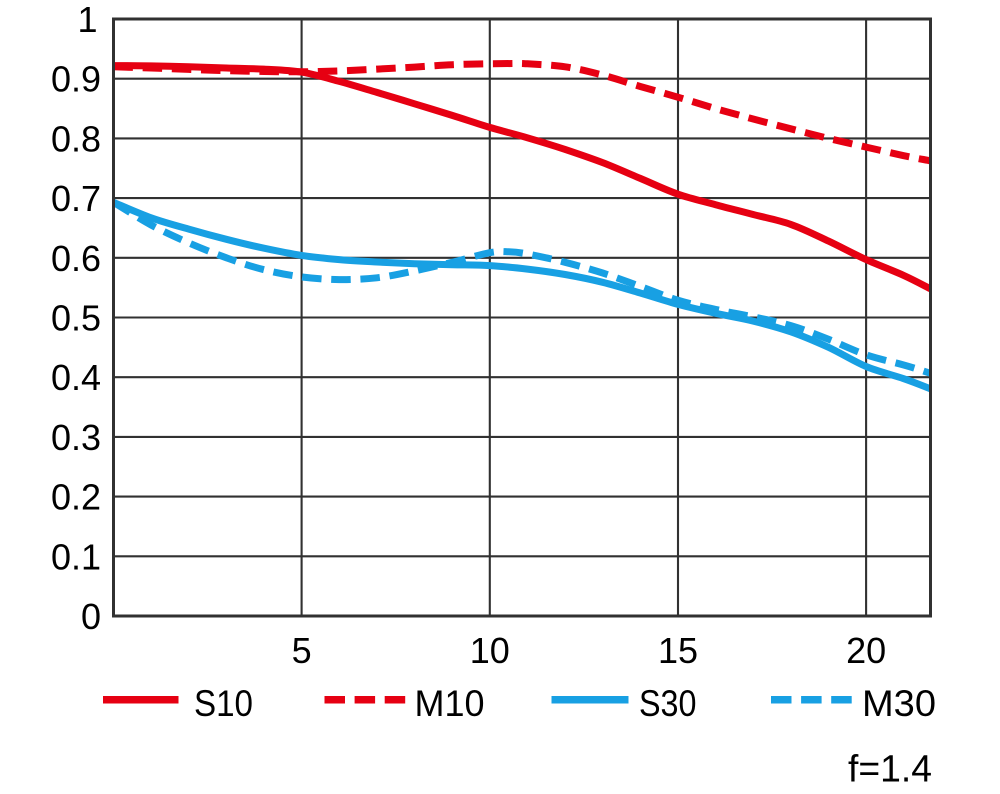 The width and height of the screenshot is (1000, 794). Describe the element at coordinates (76, 198) in the screenshot. I see `svg-text: 0.7` at that location.